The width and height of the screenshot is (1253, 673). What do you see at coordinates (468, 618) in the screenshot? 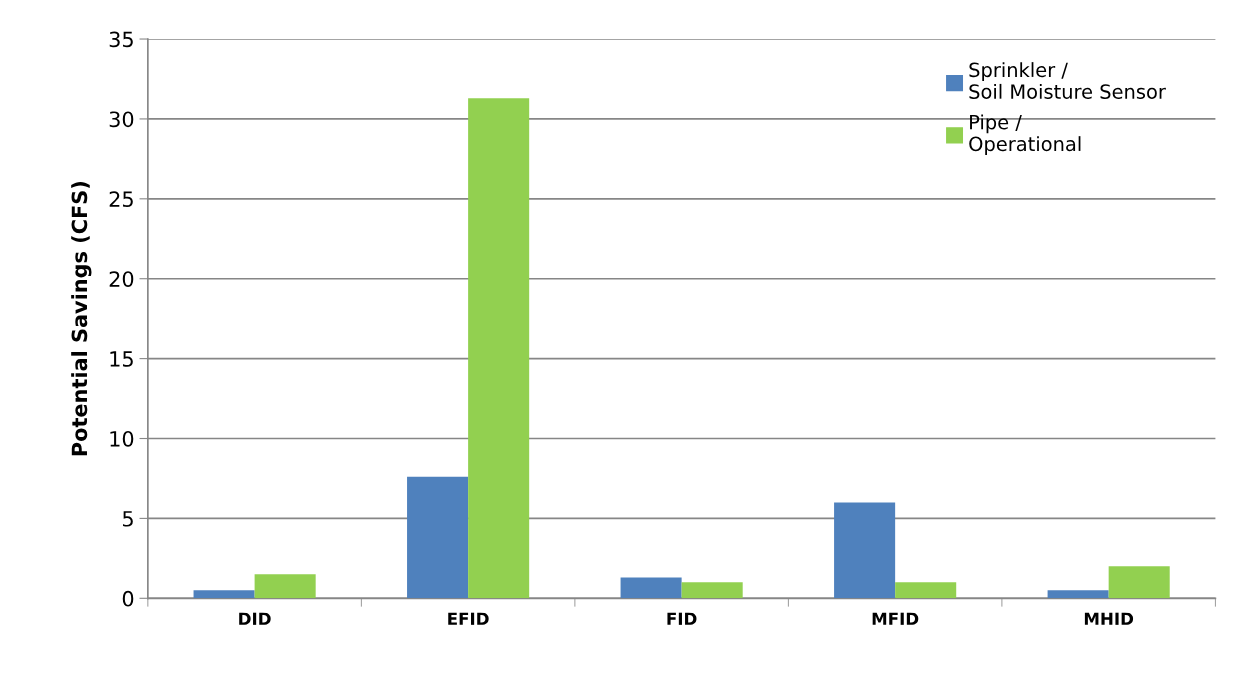
I see `x-tick-label: EFID` at bounding box center [468, 618].